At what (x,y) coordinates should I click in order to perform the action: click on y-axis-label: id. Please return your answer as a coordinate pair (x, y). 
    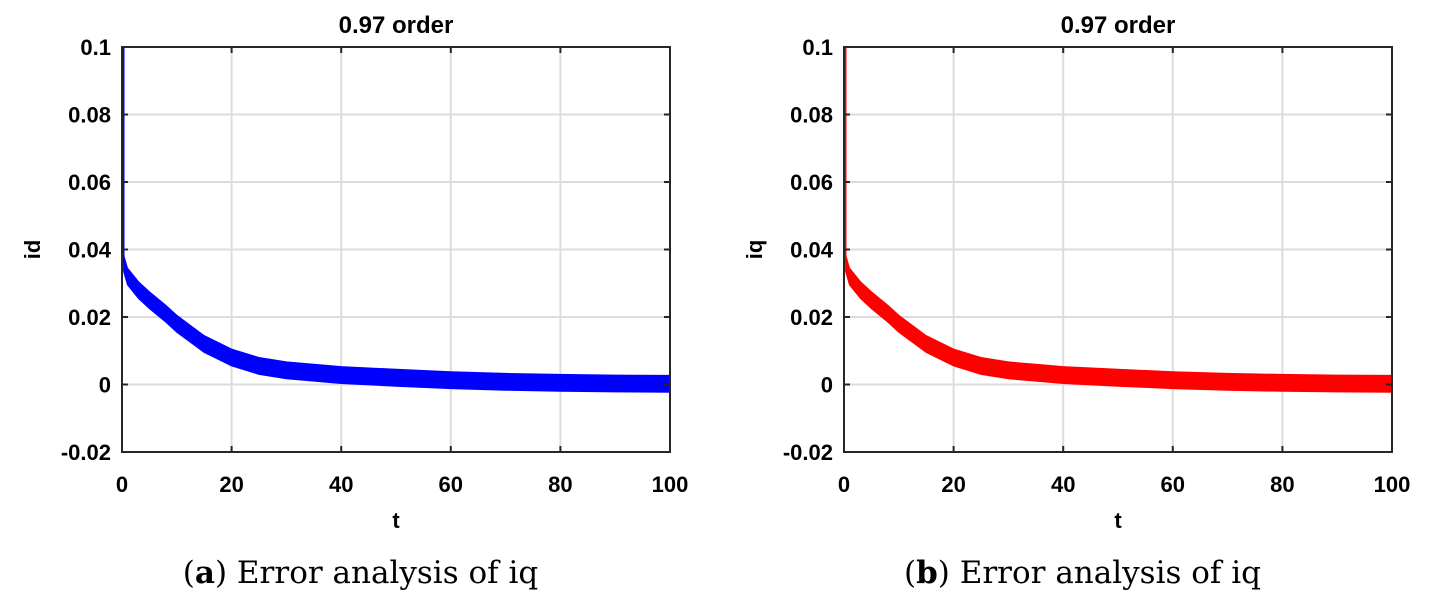
    Looking at the image, I should click on (32, 250).